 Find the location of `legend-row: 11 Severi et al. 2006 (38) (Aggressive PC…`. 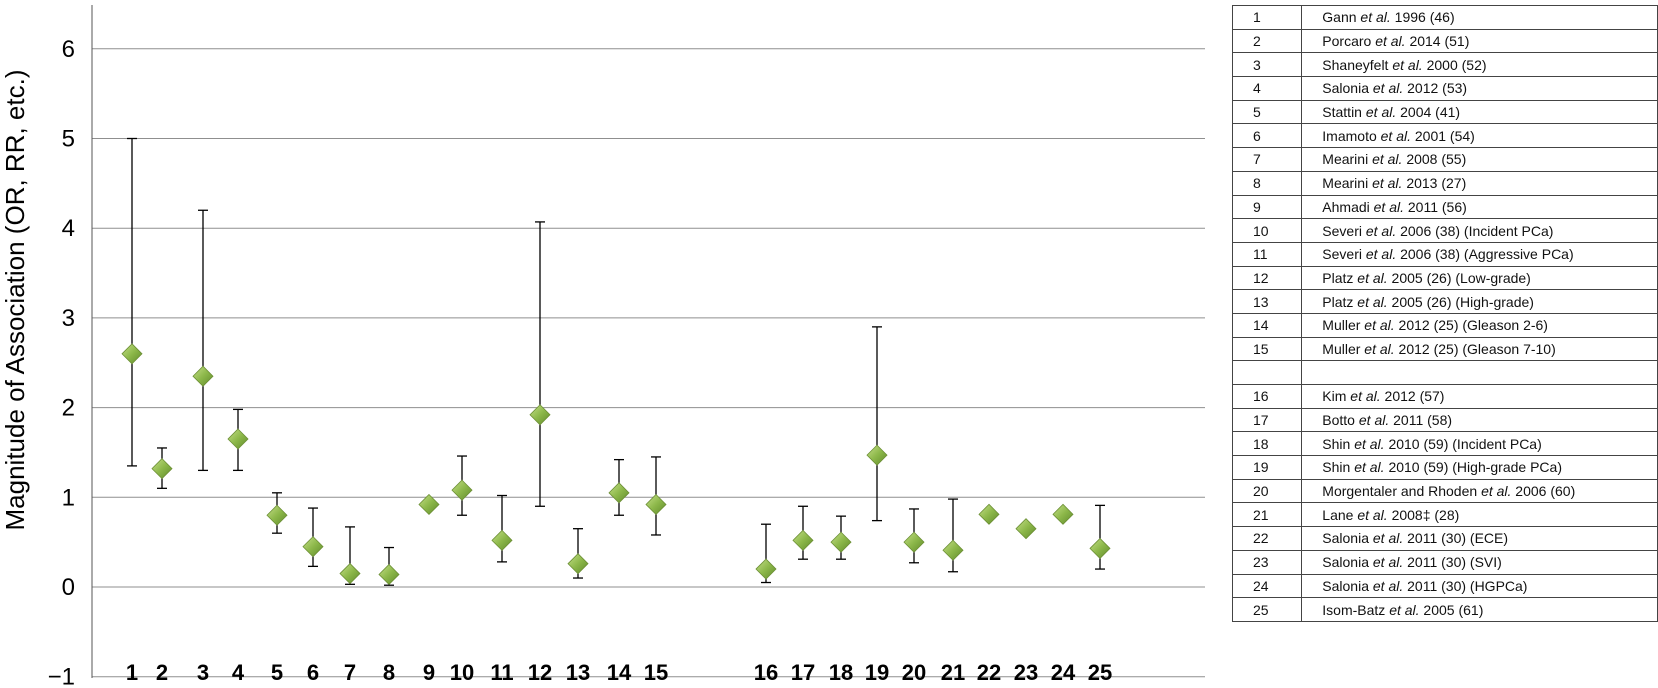

legend-row: 11 Severi et al. 2006 (38) (Aggressive PC… is located at coordinates (1444, 254).